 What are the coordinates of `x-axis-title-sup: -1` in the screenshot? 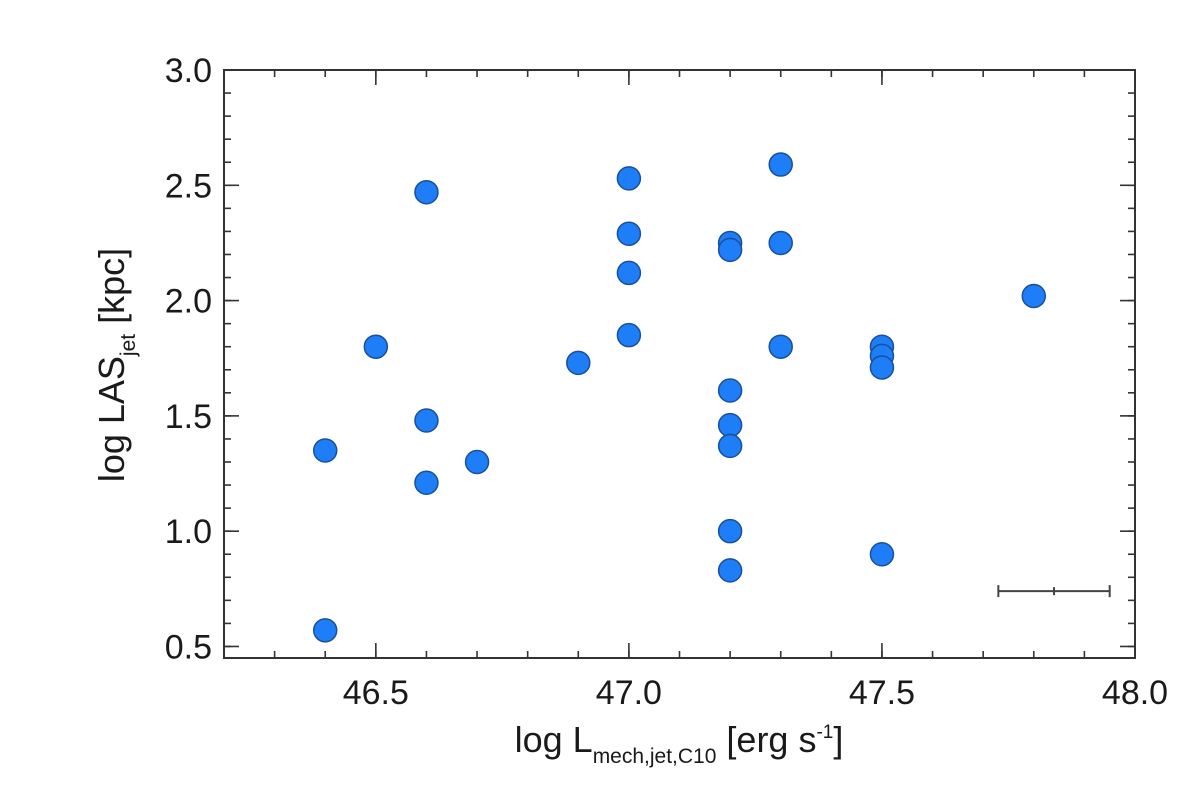 It's located at (824, 732).